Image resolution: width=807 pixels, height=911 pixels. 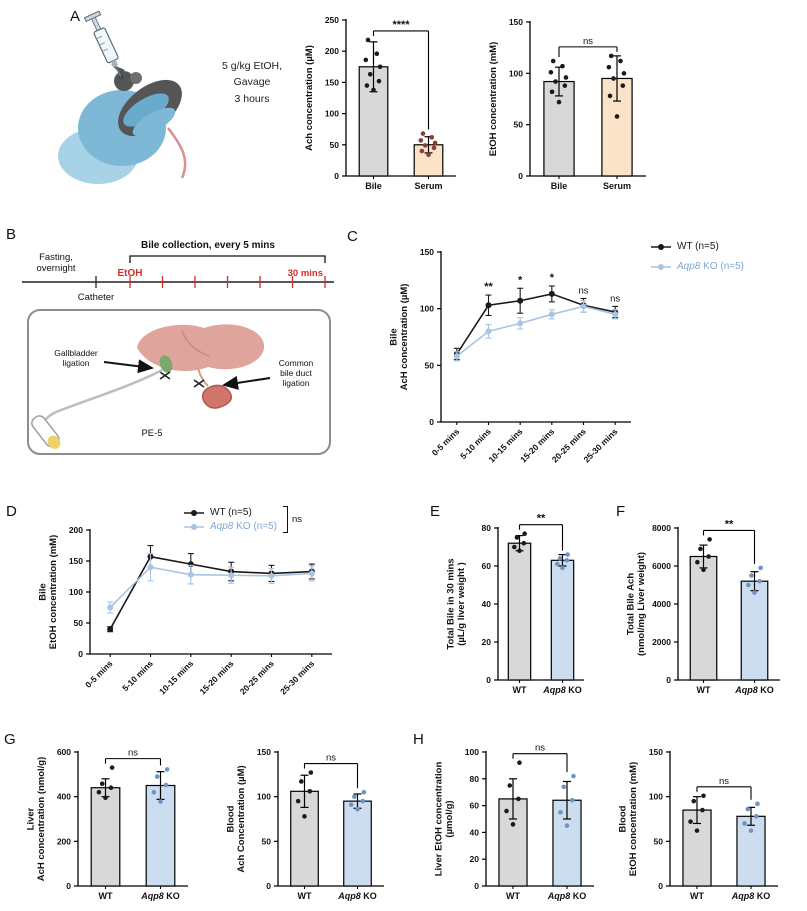 I want to click on etoh-label: EtOH, so click(x=130, y=273).